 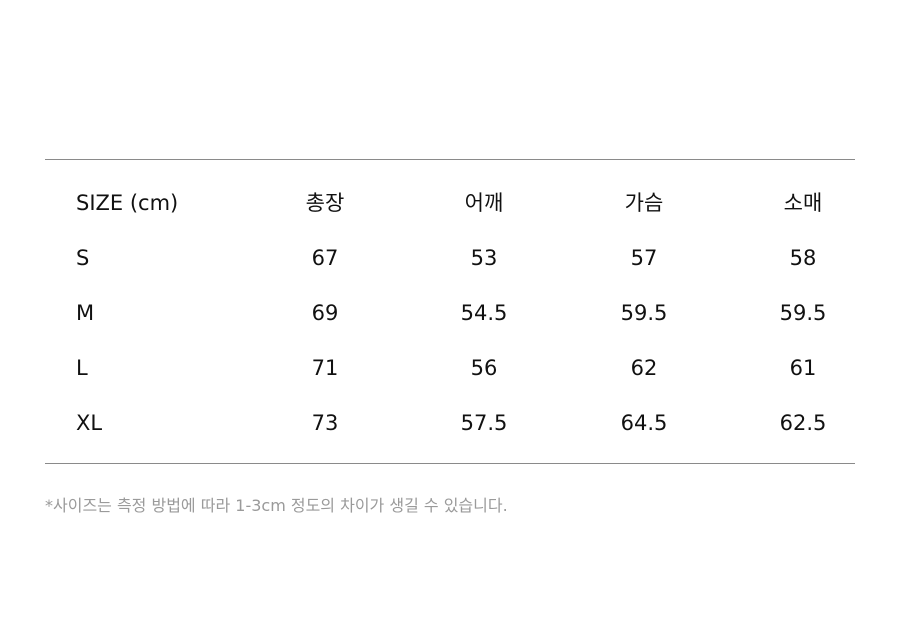 What do you see at coordinates (803, 368) in the screenshot?
I see `sleeve-value: 61` at bounding box center [803, 368].